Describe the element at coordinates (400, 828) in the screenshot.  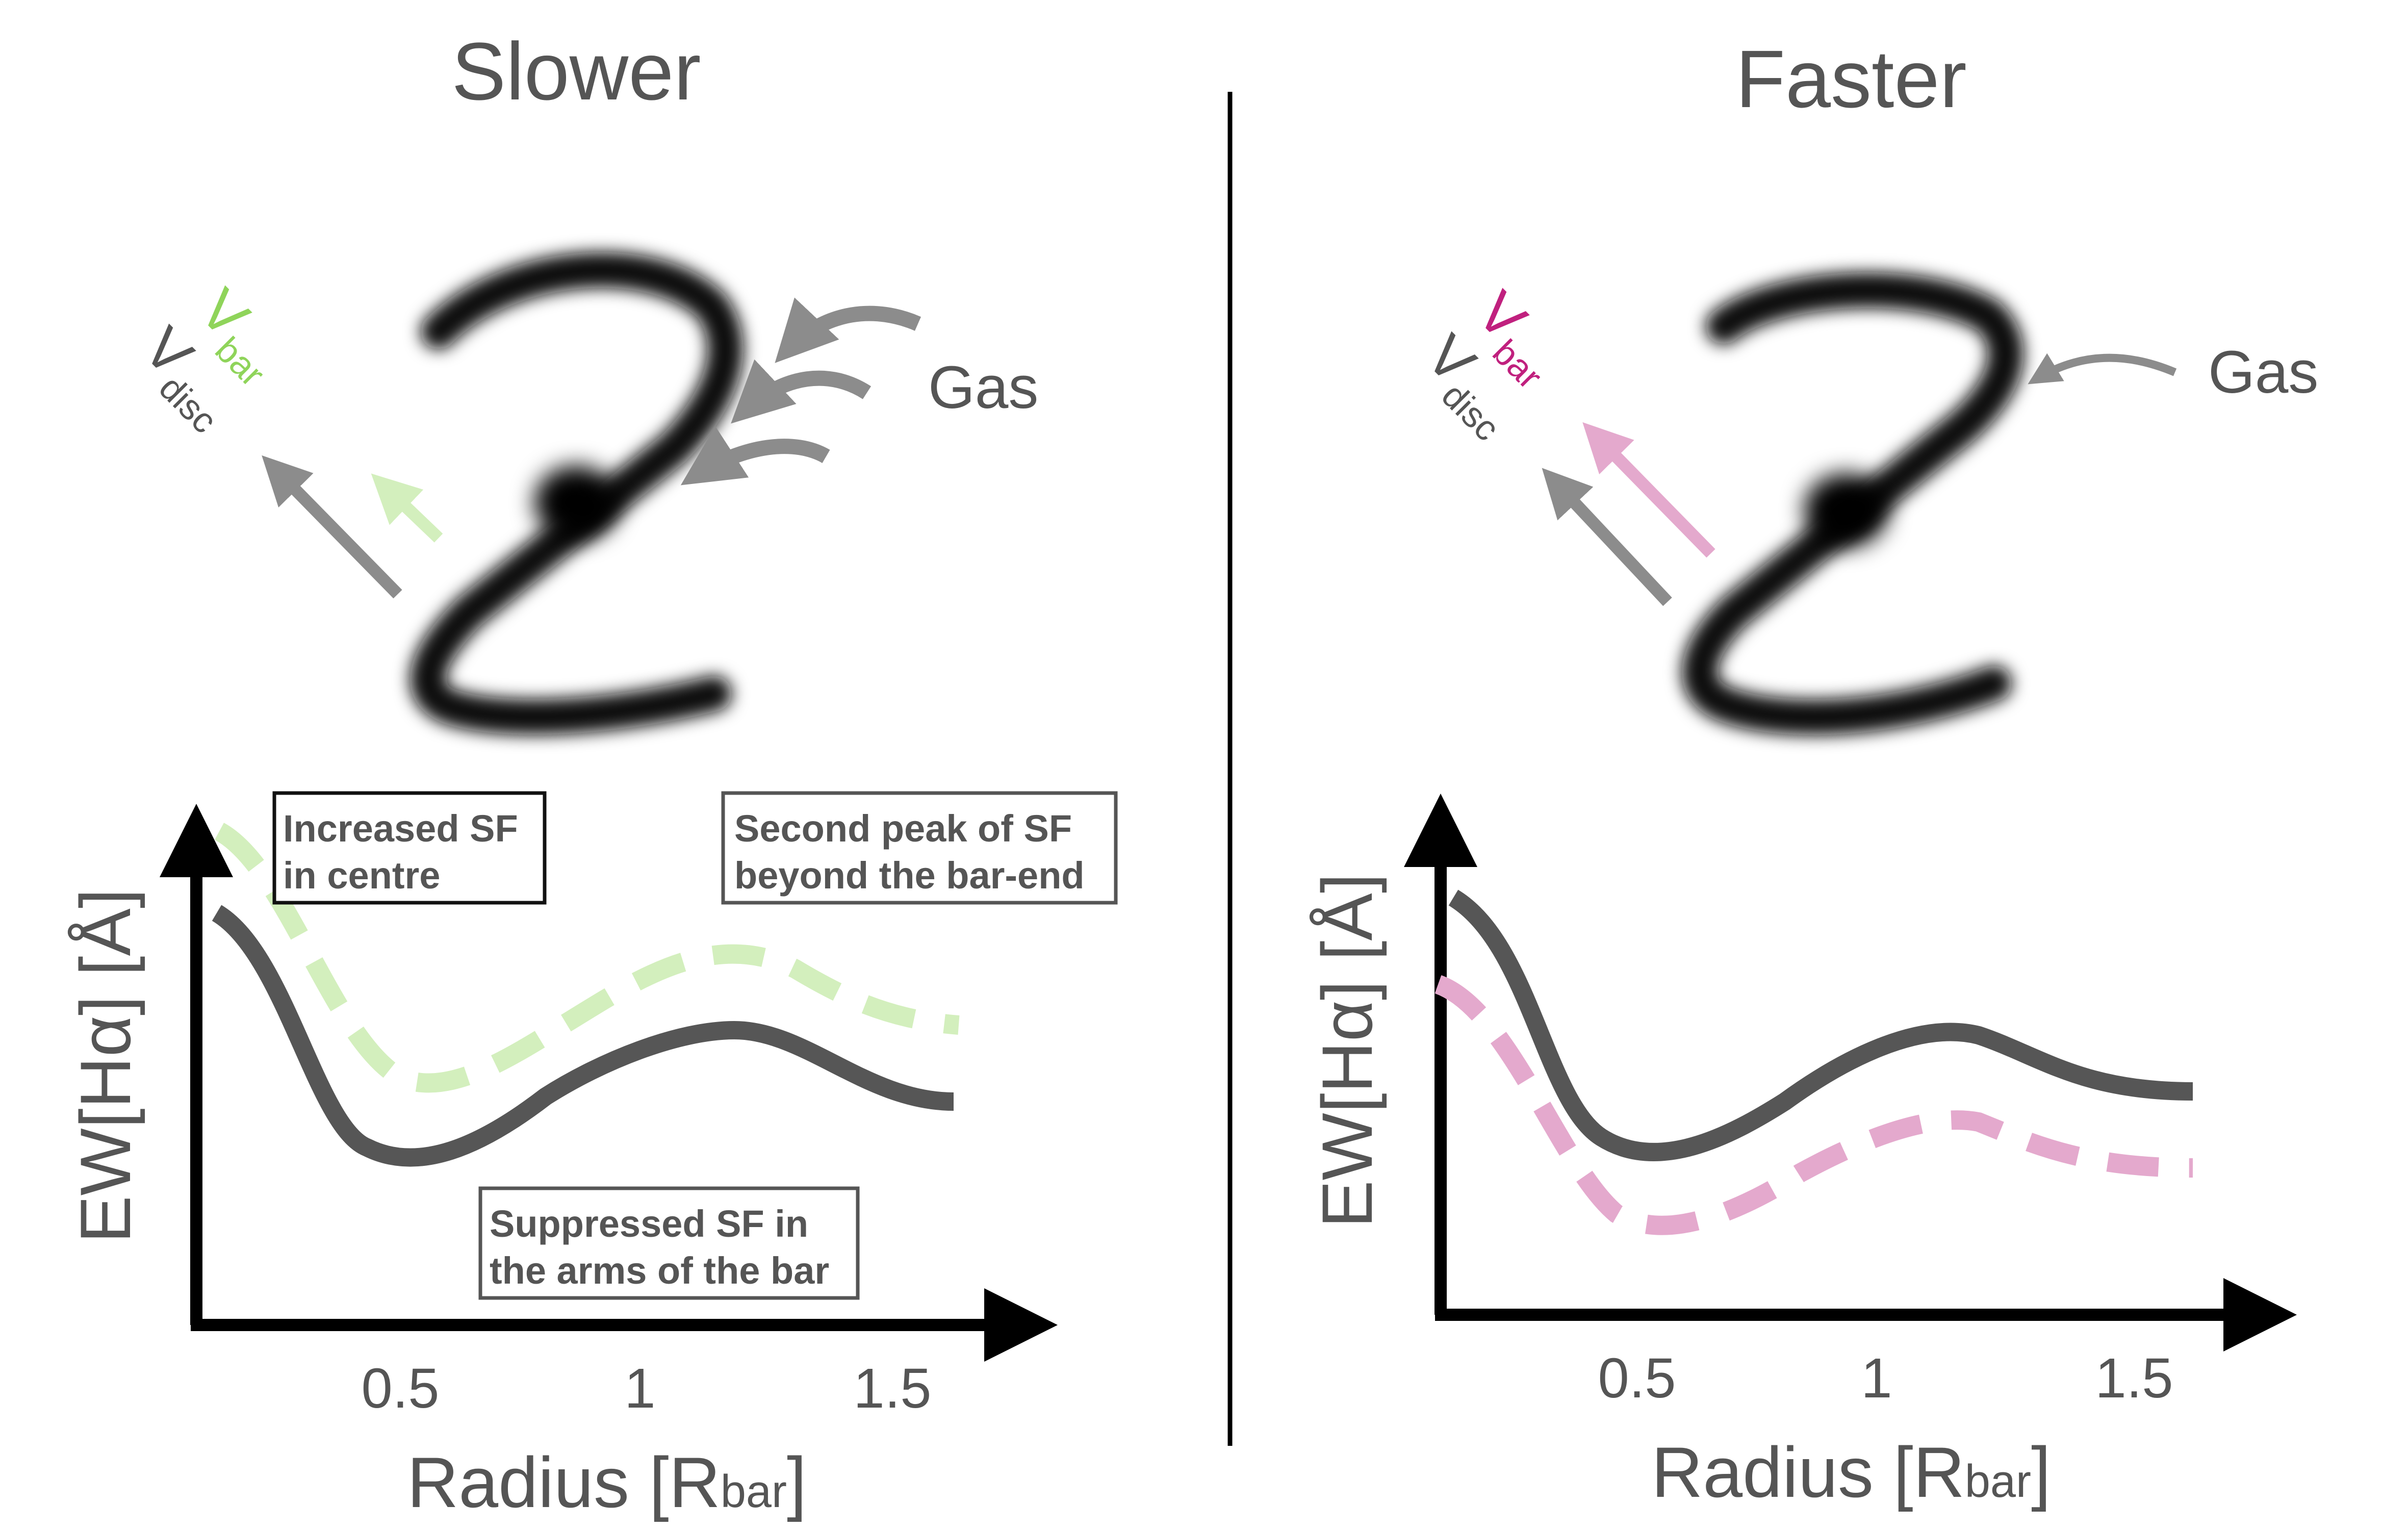
I see `svg-text: Increased SF` at that location.